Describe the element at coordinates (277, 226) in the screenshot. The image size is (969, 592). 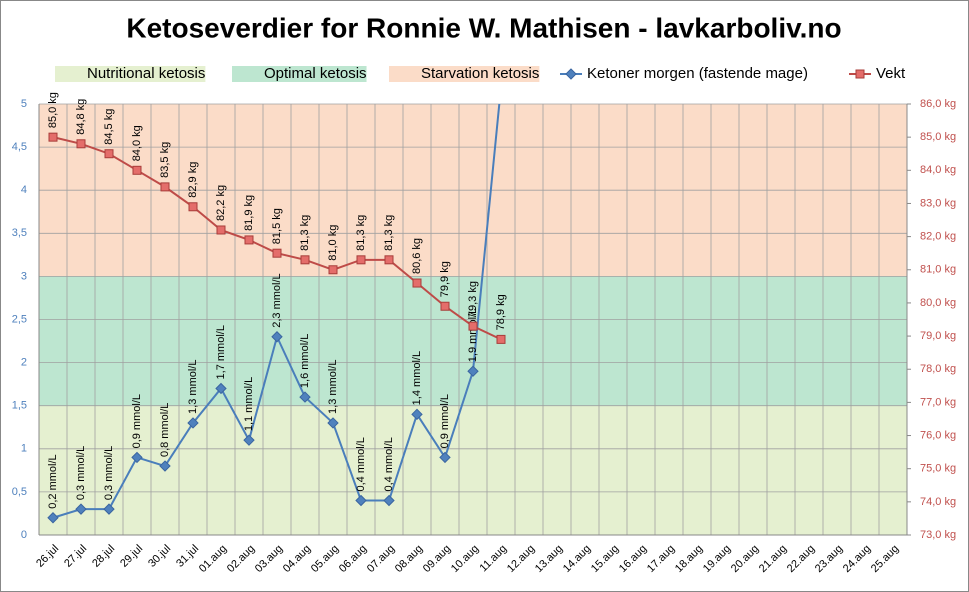
I see `data-label: 81,5 kg` at that location.